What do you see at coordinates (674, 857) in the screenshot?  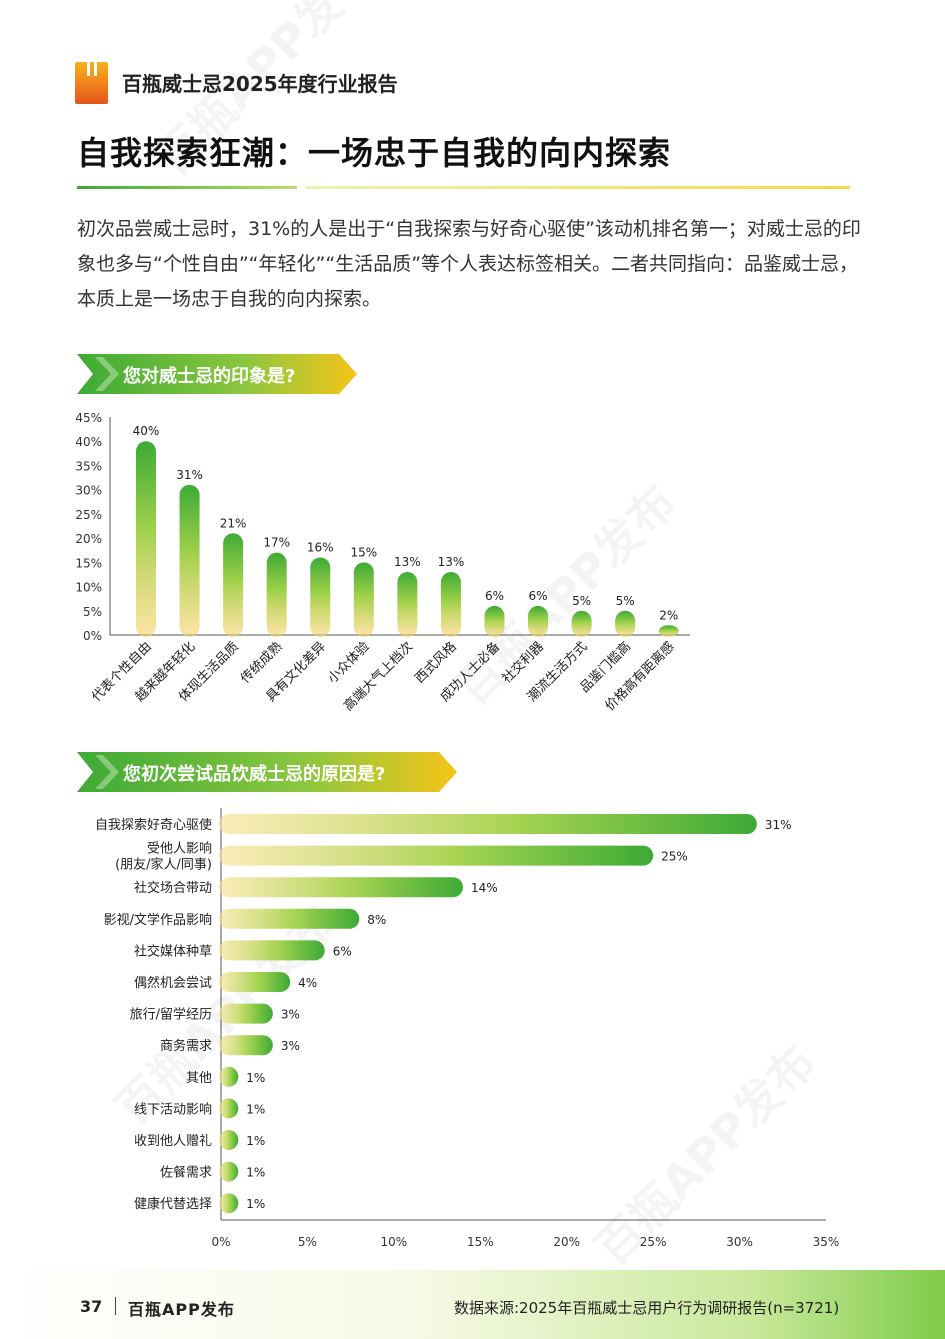 I see `data-label: 25%` at bounding box center [674, 857].